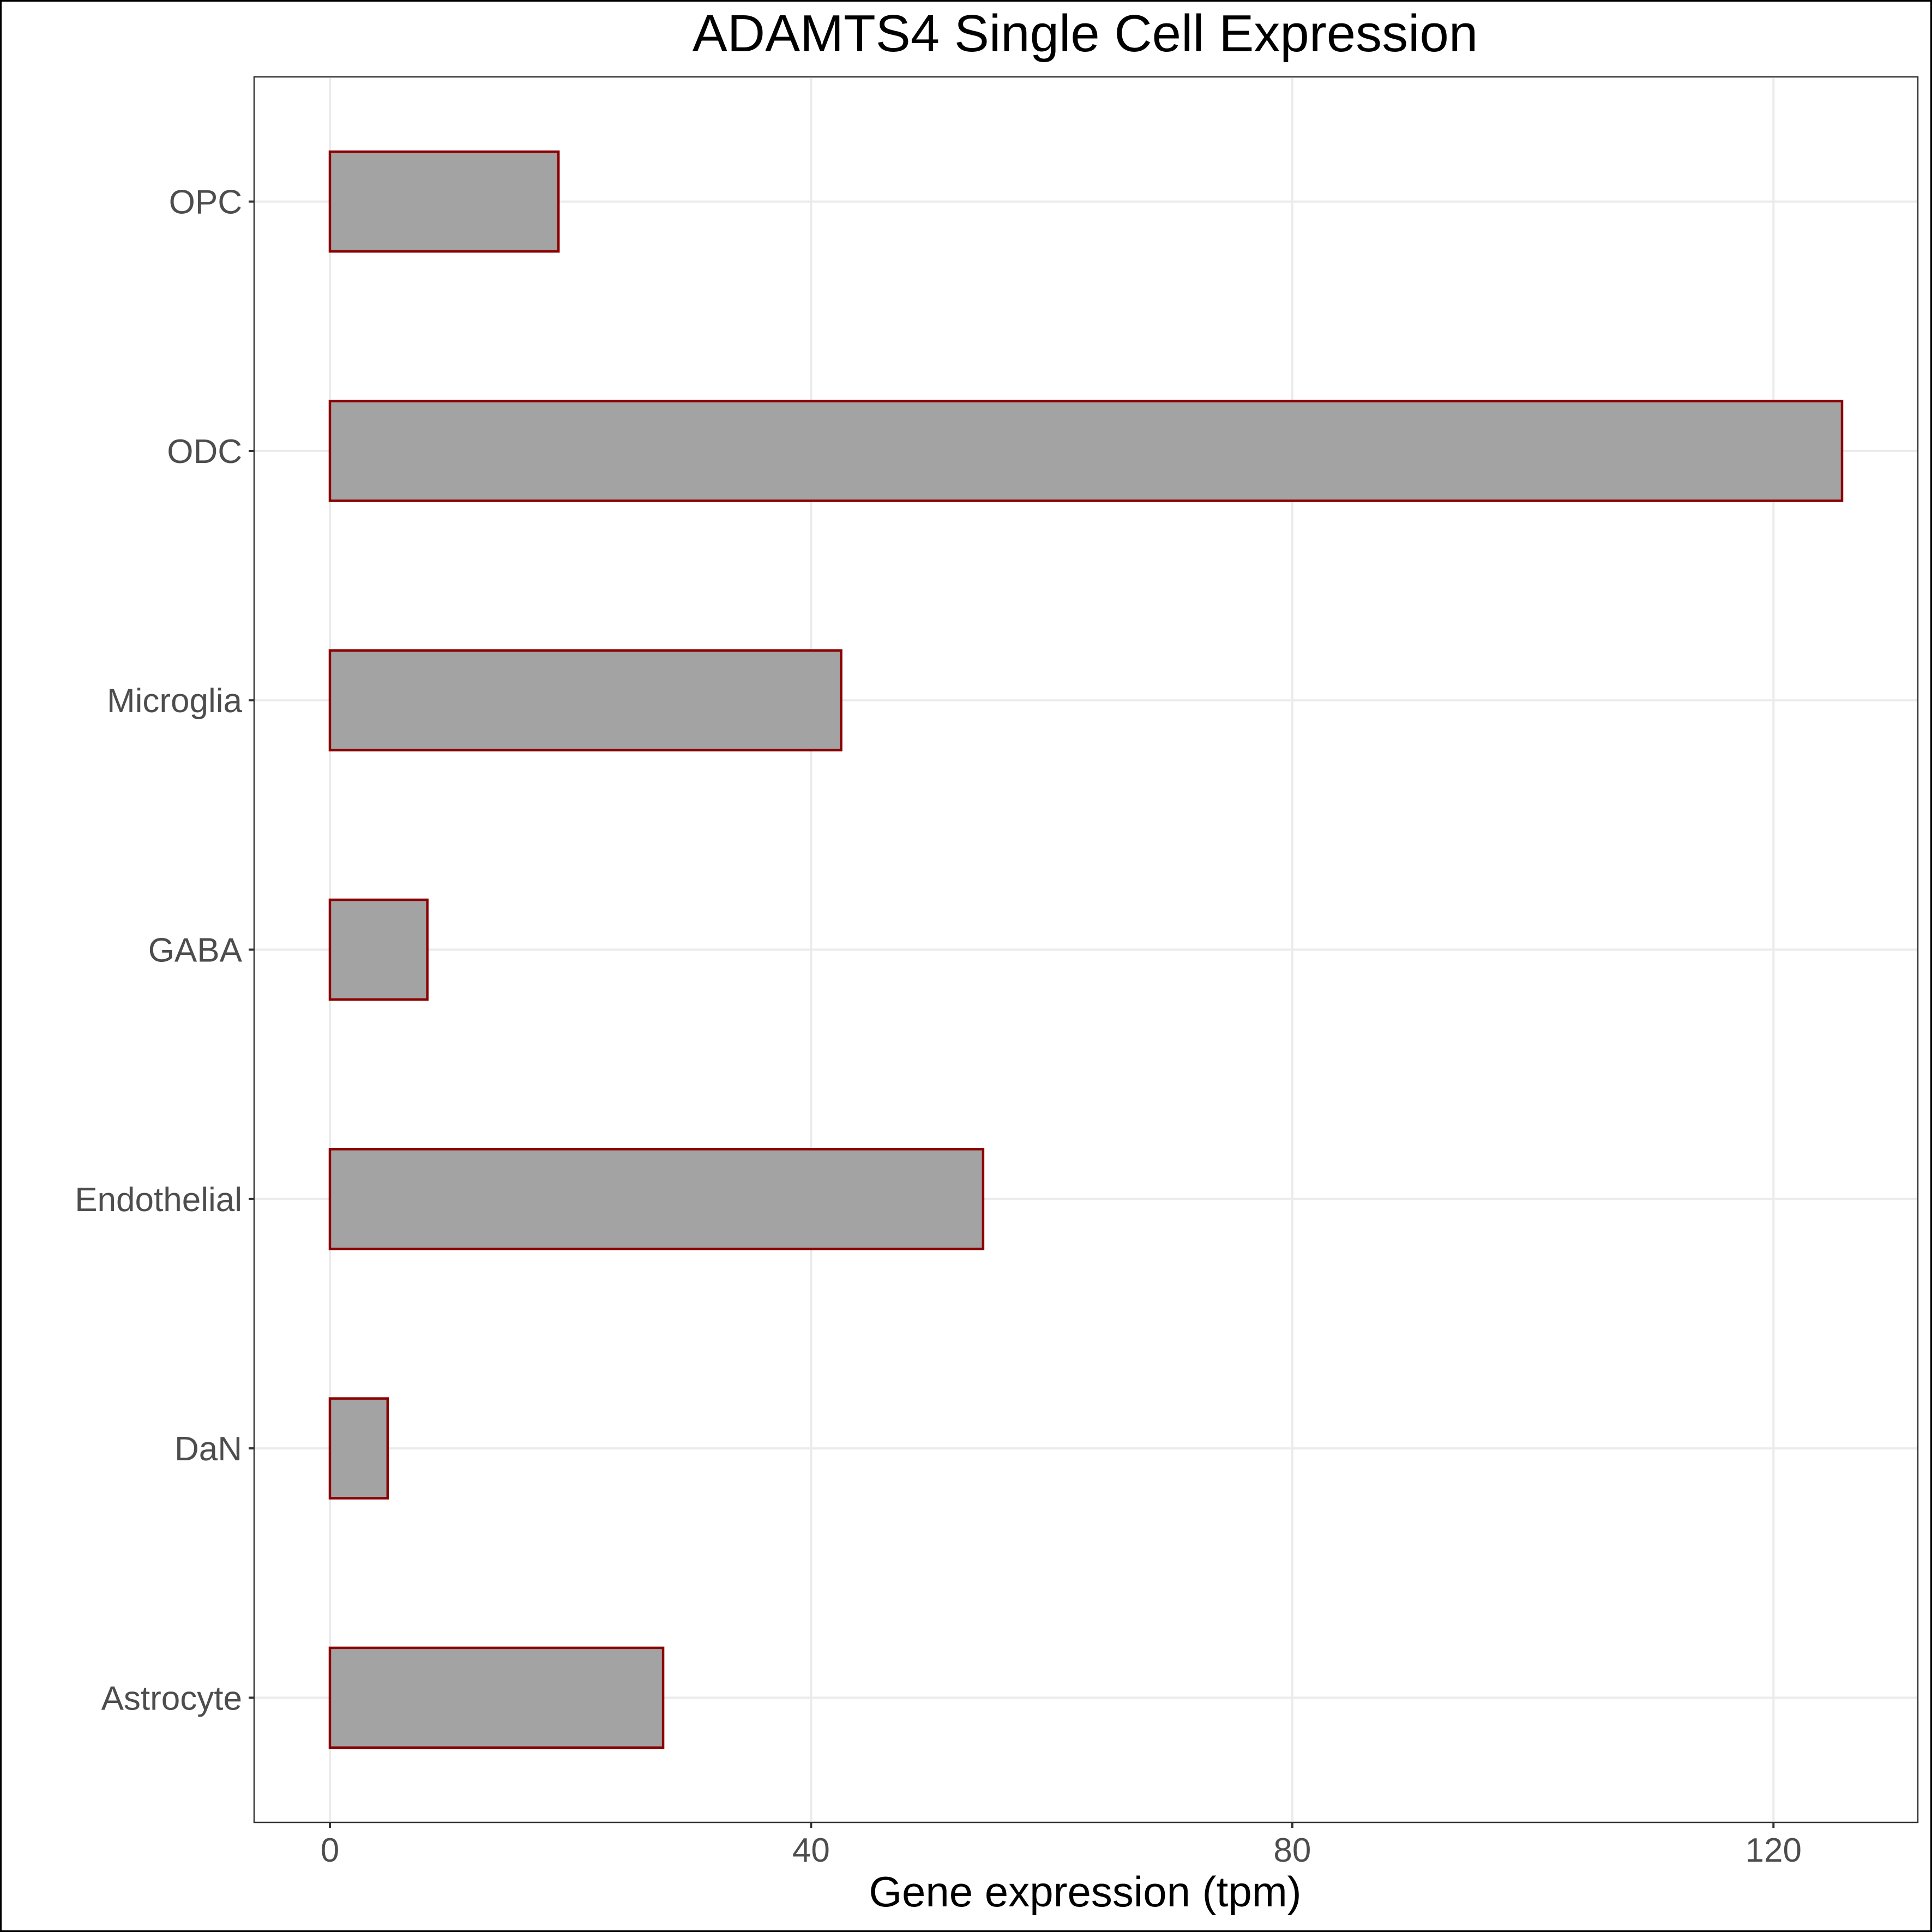 The image size is (1932, 1932). What do you see at coordinates (378, 949) in the screenshot?
I see `bar-gaba` at bounding box center [378, 949].